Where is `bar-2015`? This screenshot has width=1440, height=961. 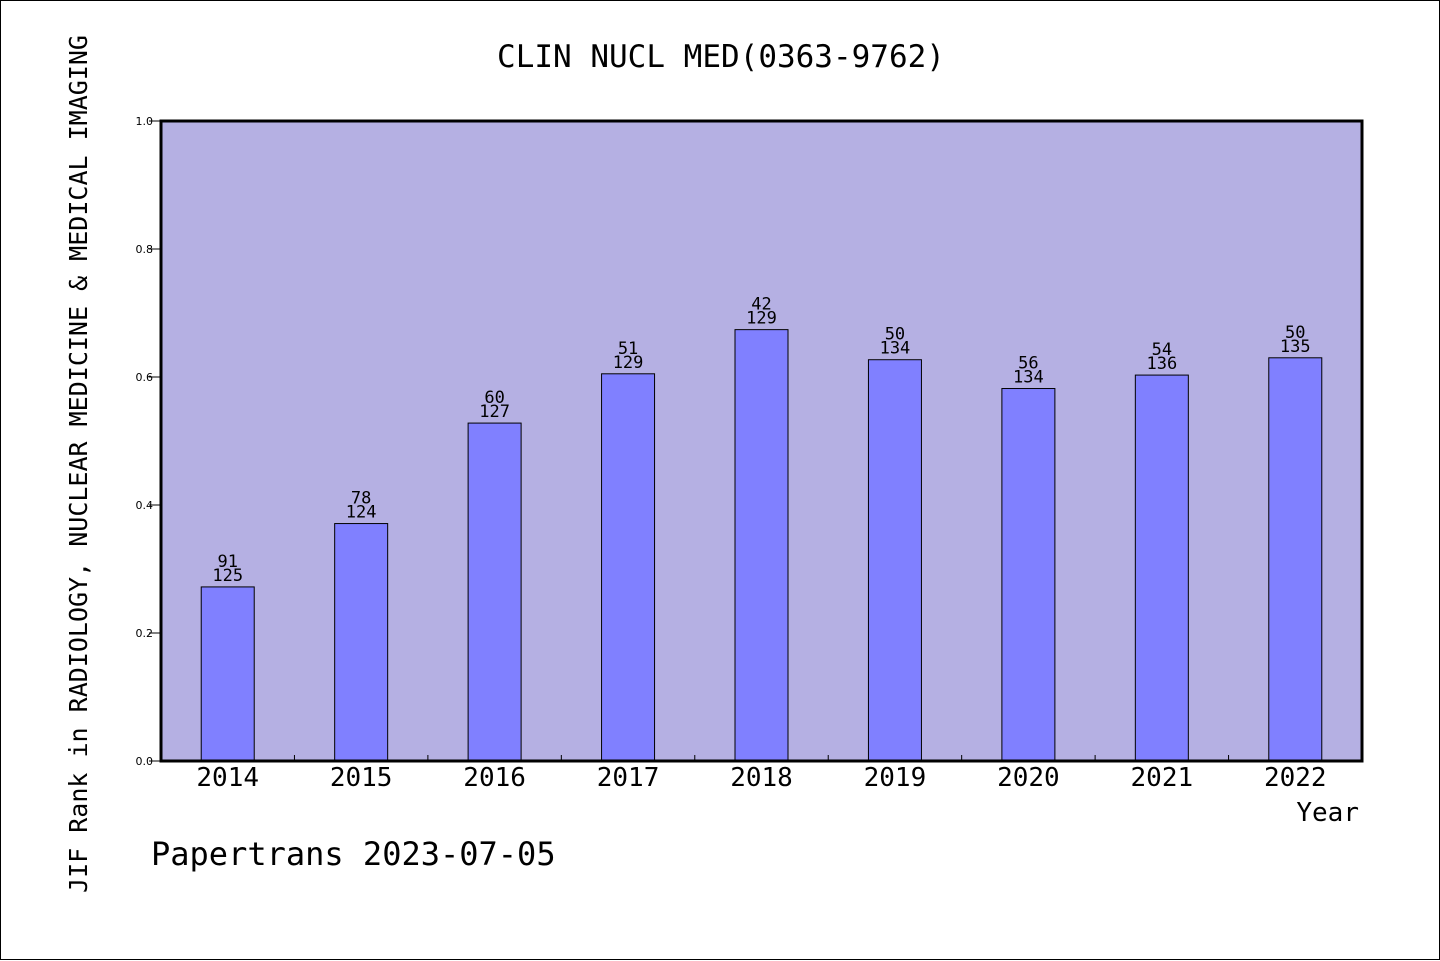
bar-2015 is located at coordinates (361, 642).